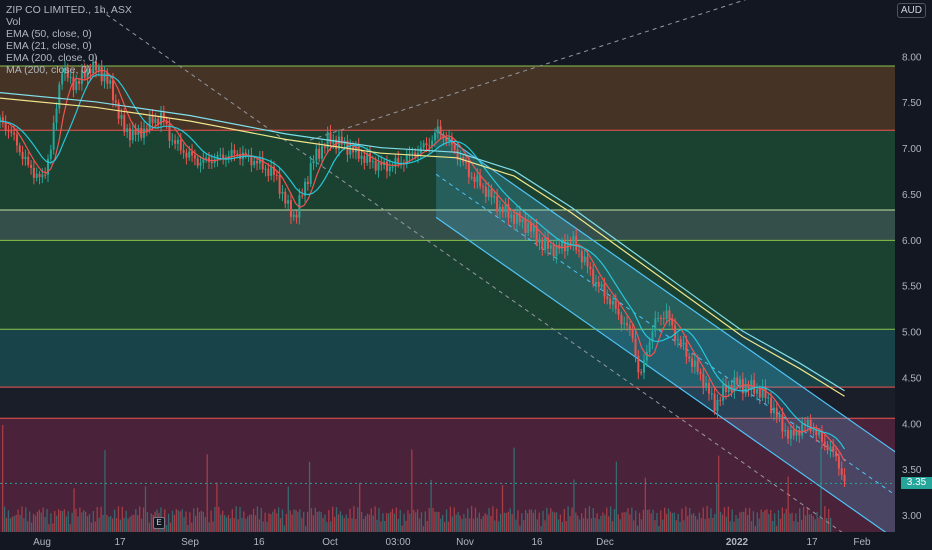  I want to click on legend-ma200: MA (200, close, 0), so click(48, 70).